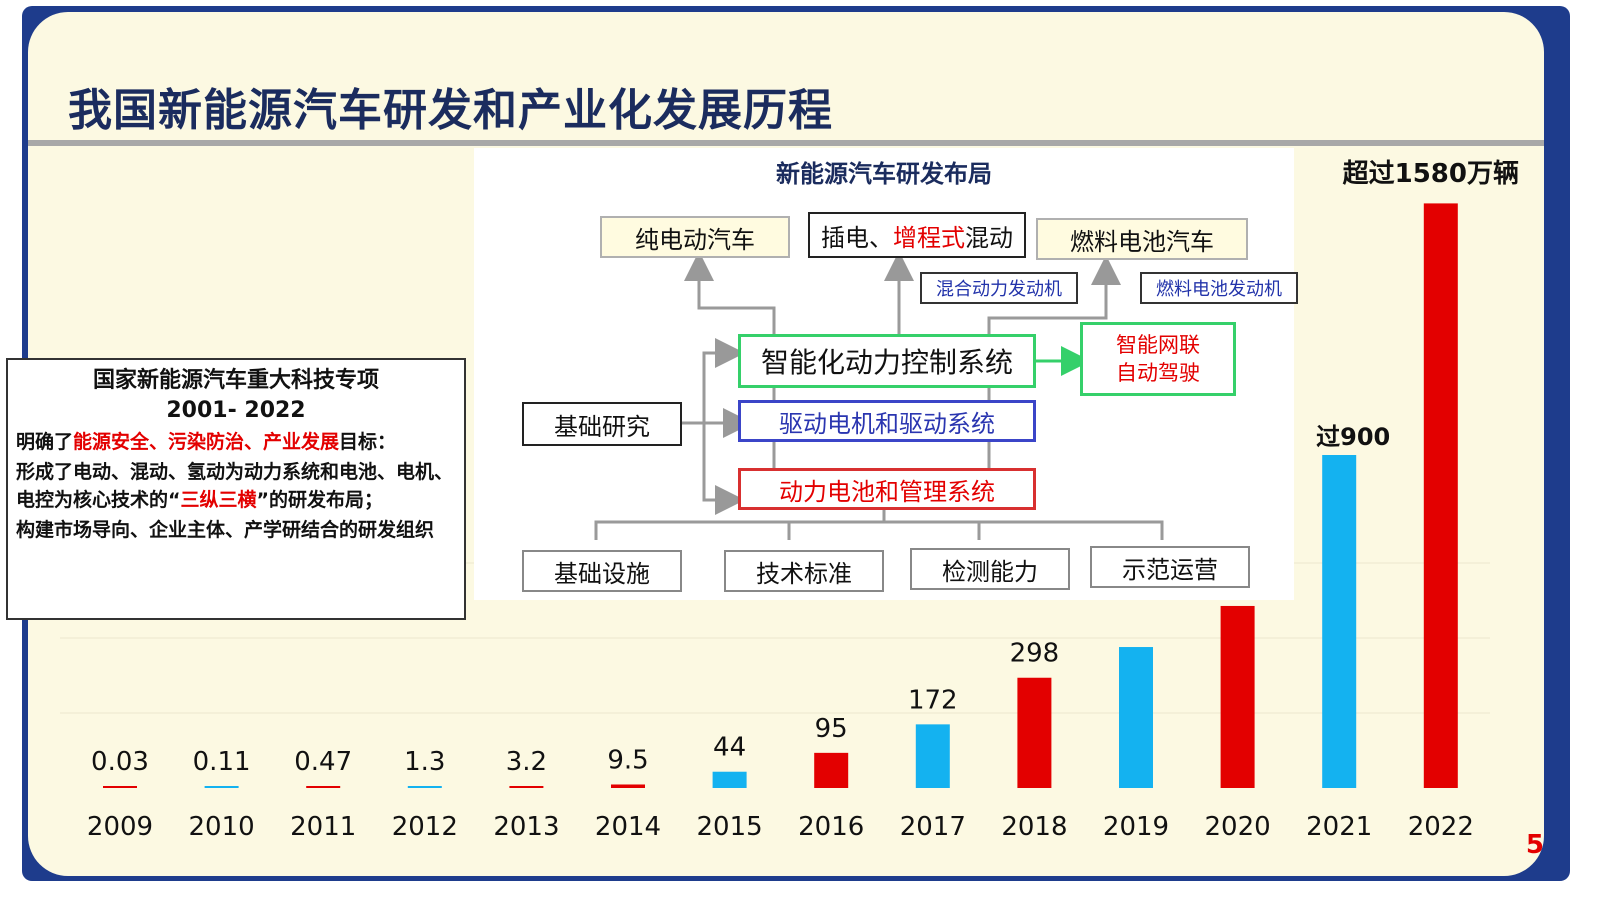 The height and width of the screenshot is (900, 1600). I want to click on x-tick-label: 2019, so click(1136, 827).